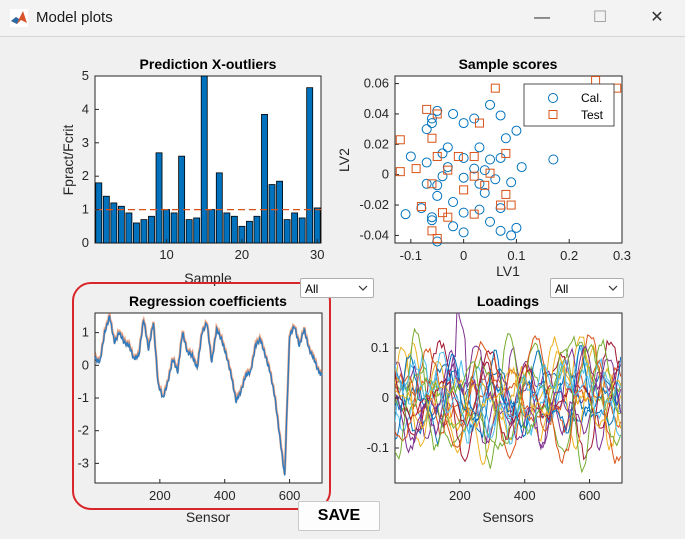  Describe the element at coordinates (569, 255) in the screenshot. I see `scores-xtick-label: 0.2` at that location.